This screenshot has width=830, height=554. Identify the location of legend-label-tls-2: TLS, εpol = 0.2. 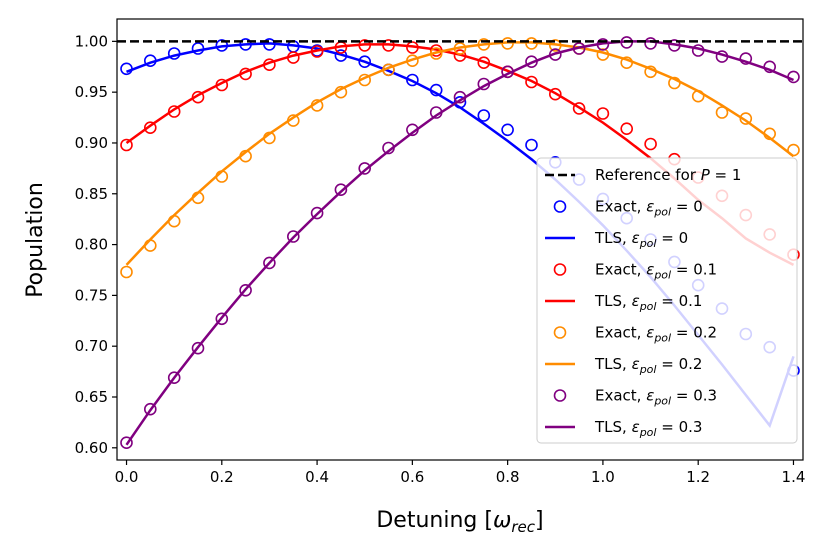
(648, 365).